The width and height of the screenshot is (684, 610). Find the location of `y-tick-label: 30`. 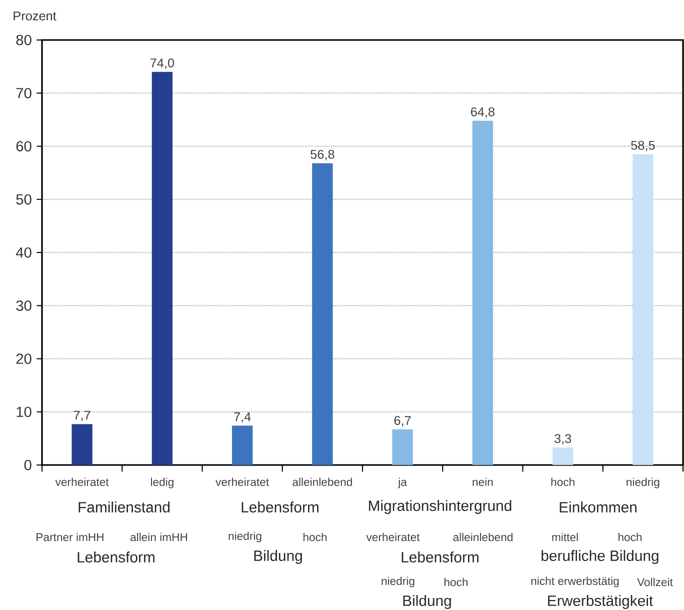

y-tick-label: 30 is located at coordinates (24, 305).